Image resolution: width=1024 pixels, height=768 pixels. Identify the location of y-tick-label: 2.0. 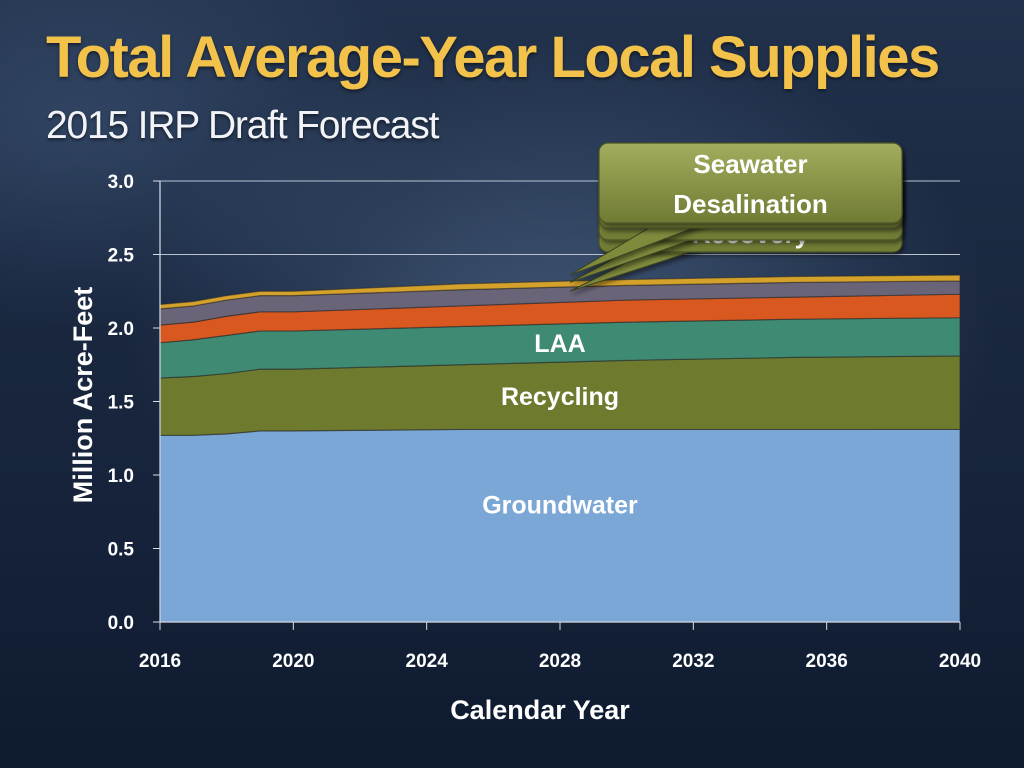
(121, 329).